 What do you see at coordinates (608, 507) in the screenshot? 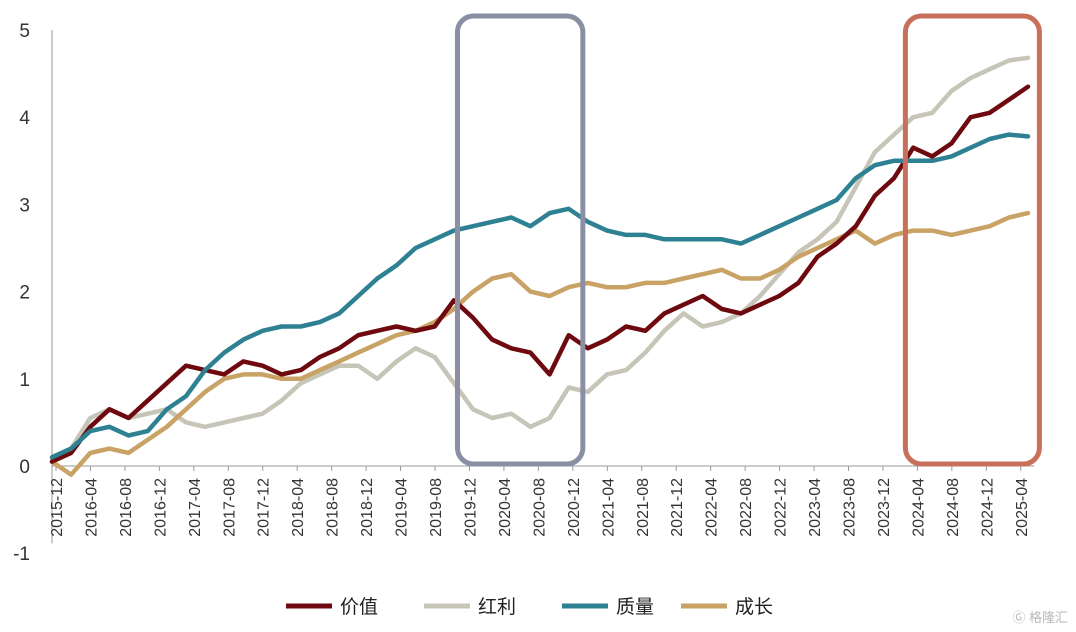
I see `x-tick-label: 2021-04` at bounding box center [608, 507].